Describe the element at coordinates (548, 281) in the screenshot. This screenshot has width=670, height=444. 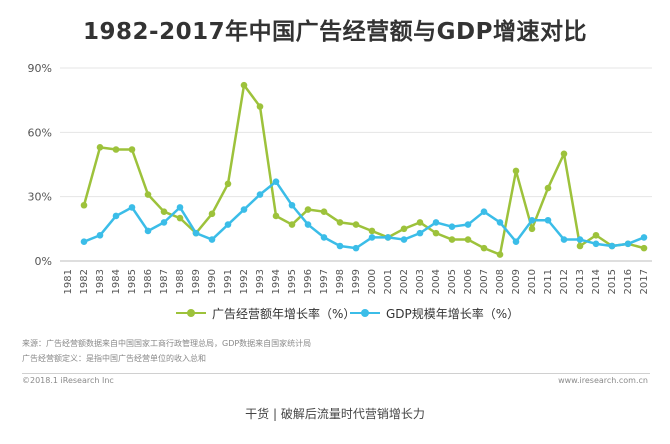
I see `x-tick-label: 2011` at that location.